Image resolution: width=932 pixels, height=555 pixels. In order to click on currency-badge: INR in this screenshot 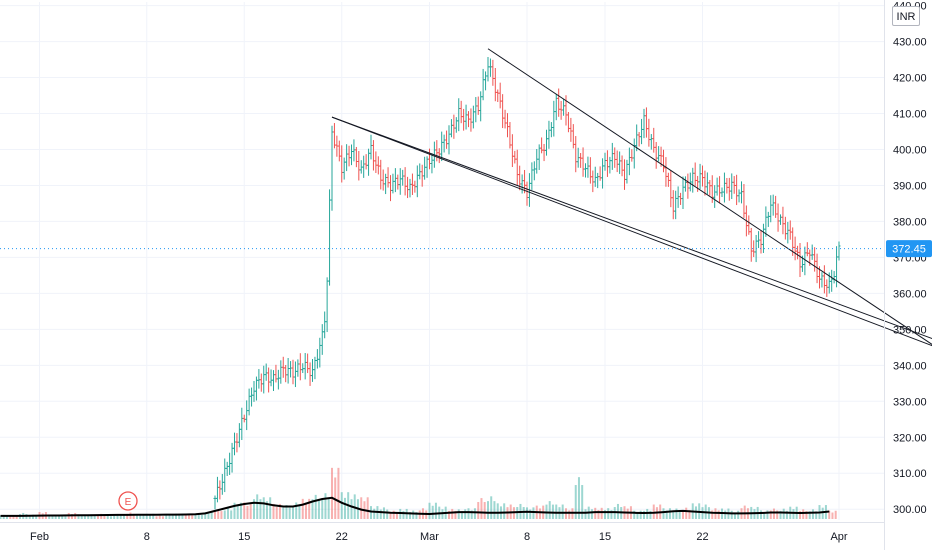, I will do `click(906, 16)`.